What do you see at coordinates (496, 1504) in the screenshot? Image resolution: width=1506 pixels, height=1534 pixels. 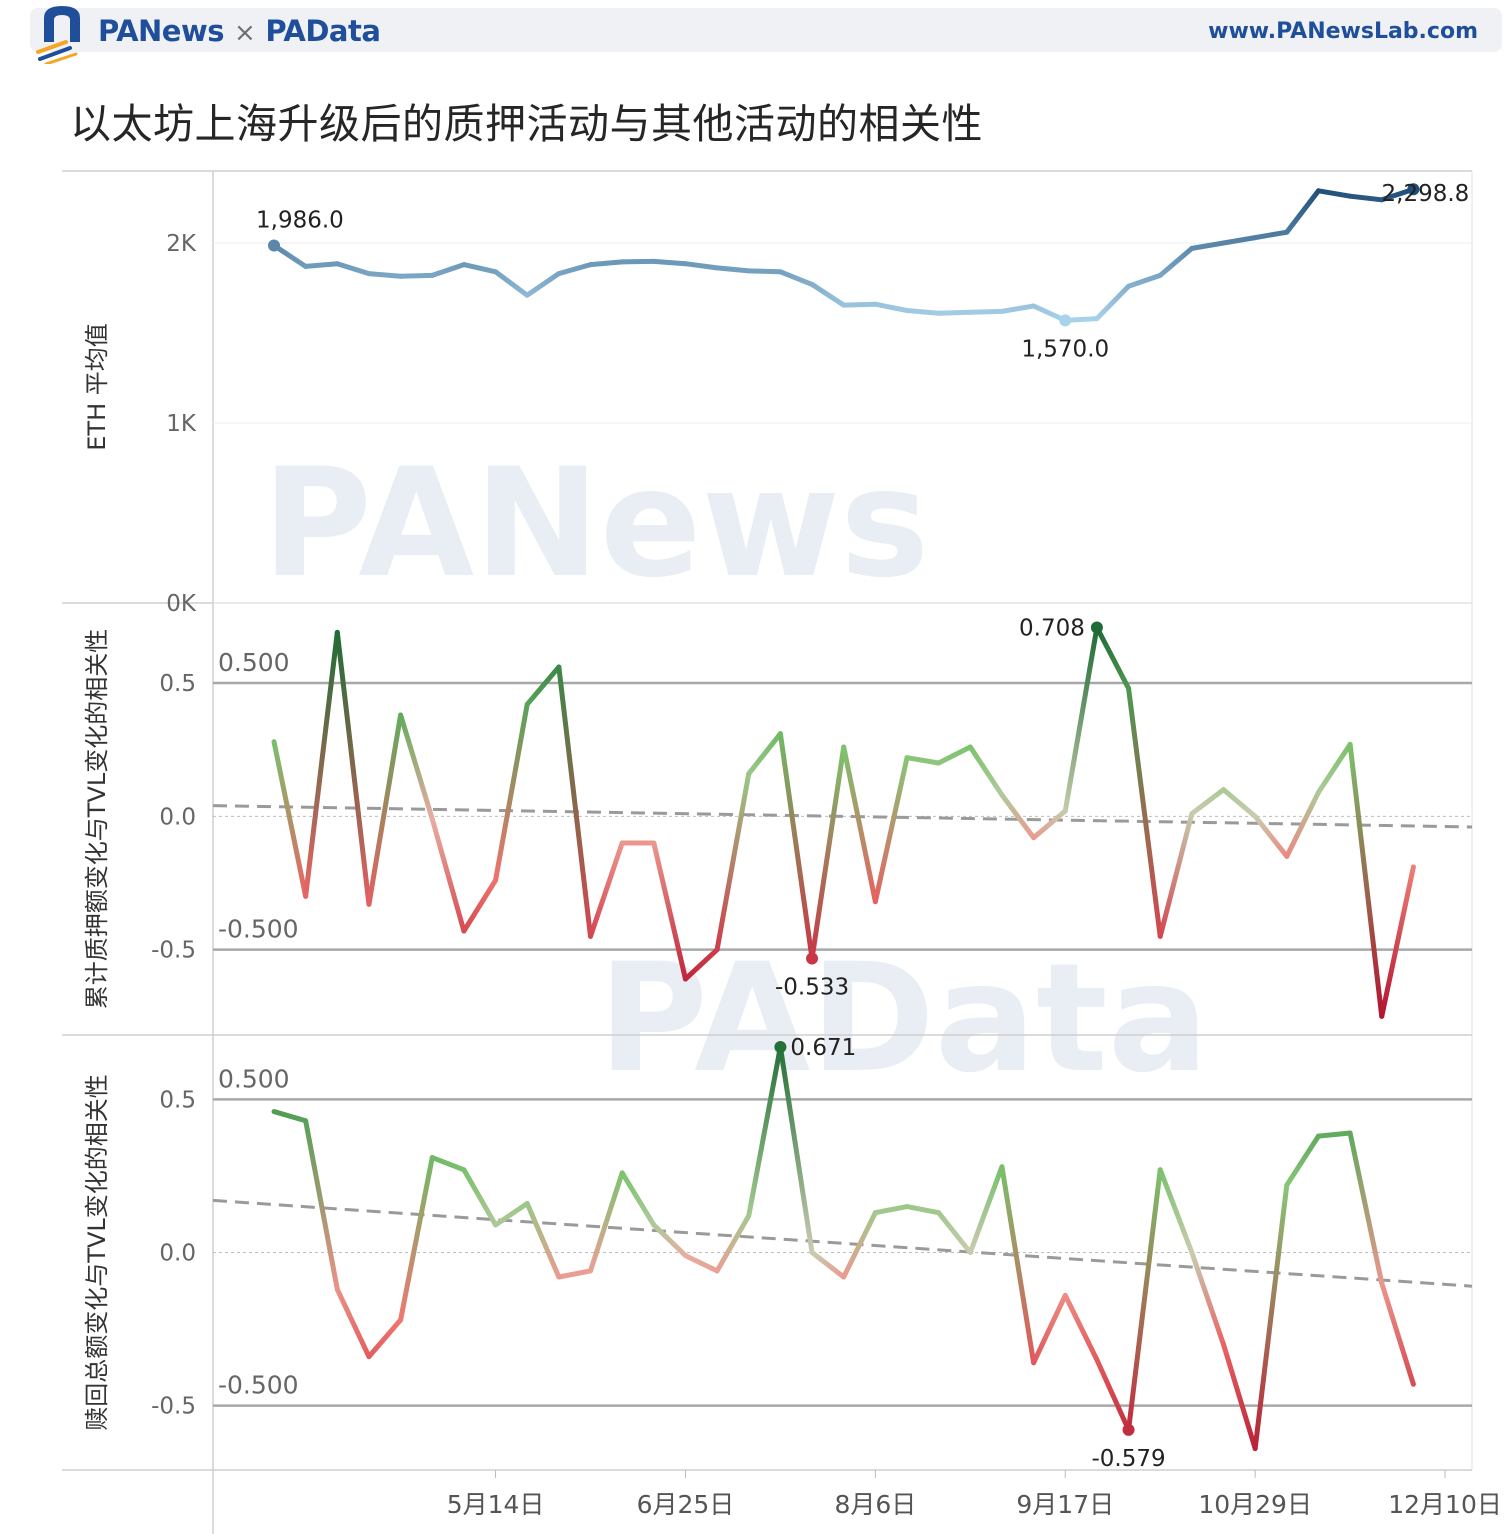 I see `x-tick-label: 5月14日` at bounding box center [496, 1504].